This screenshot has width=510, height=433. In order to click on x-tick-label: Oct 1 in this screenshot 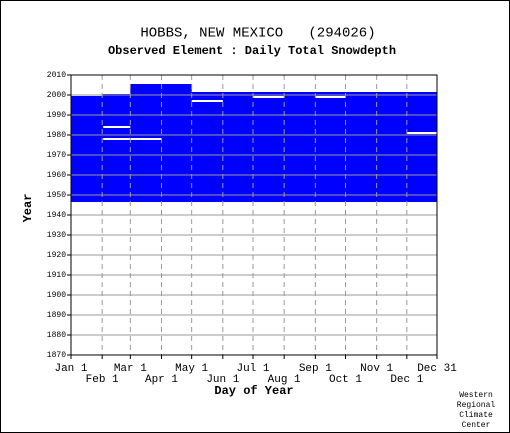, I will do `click(345, 380)`.